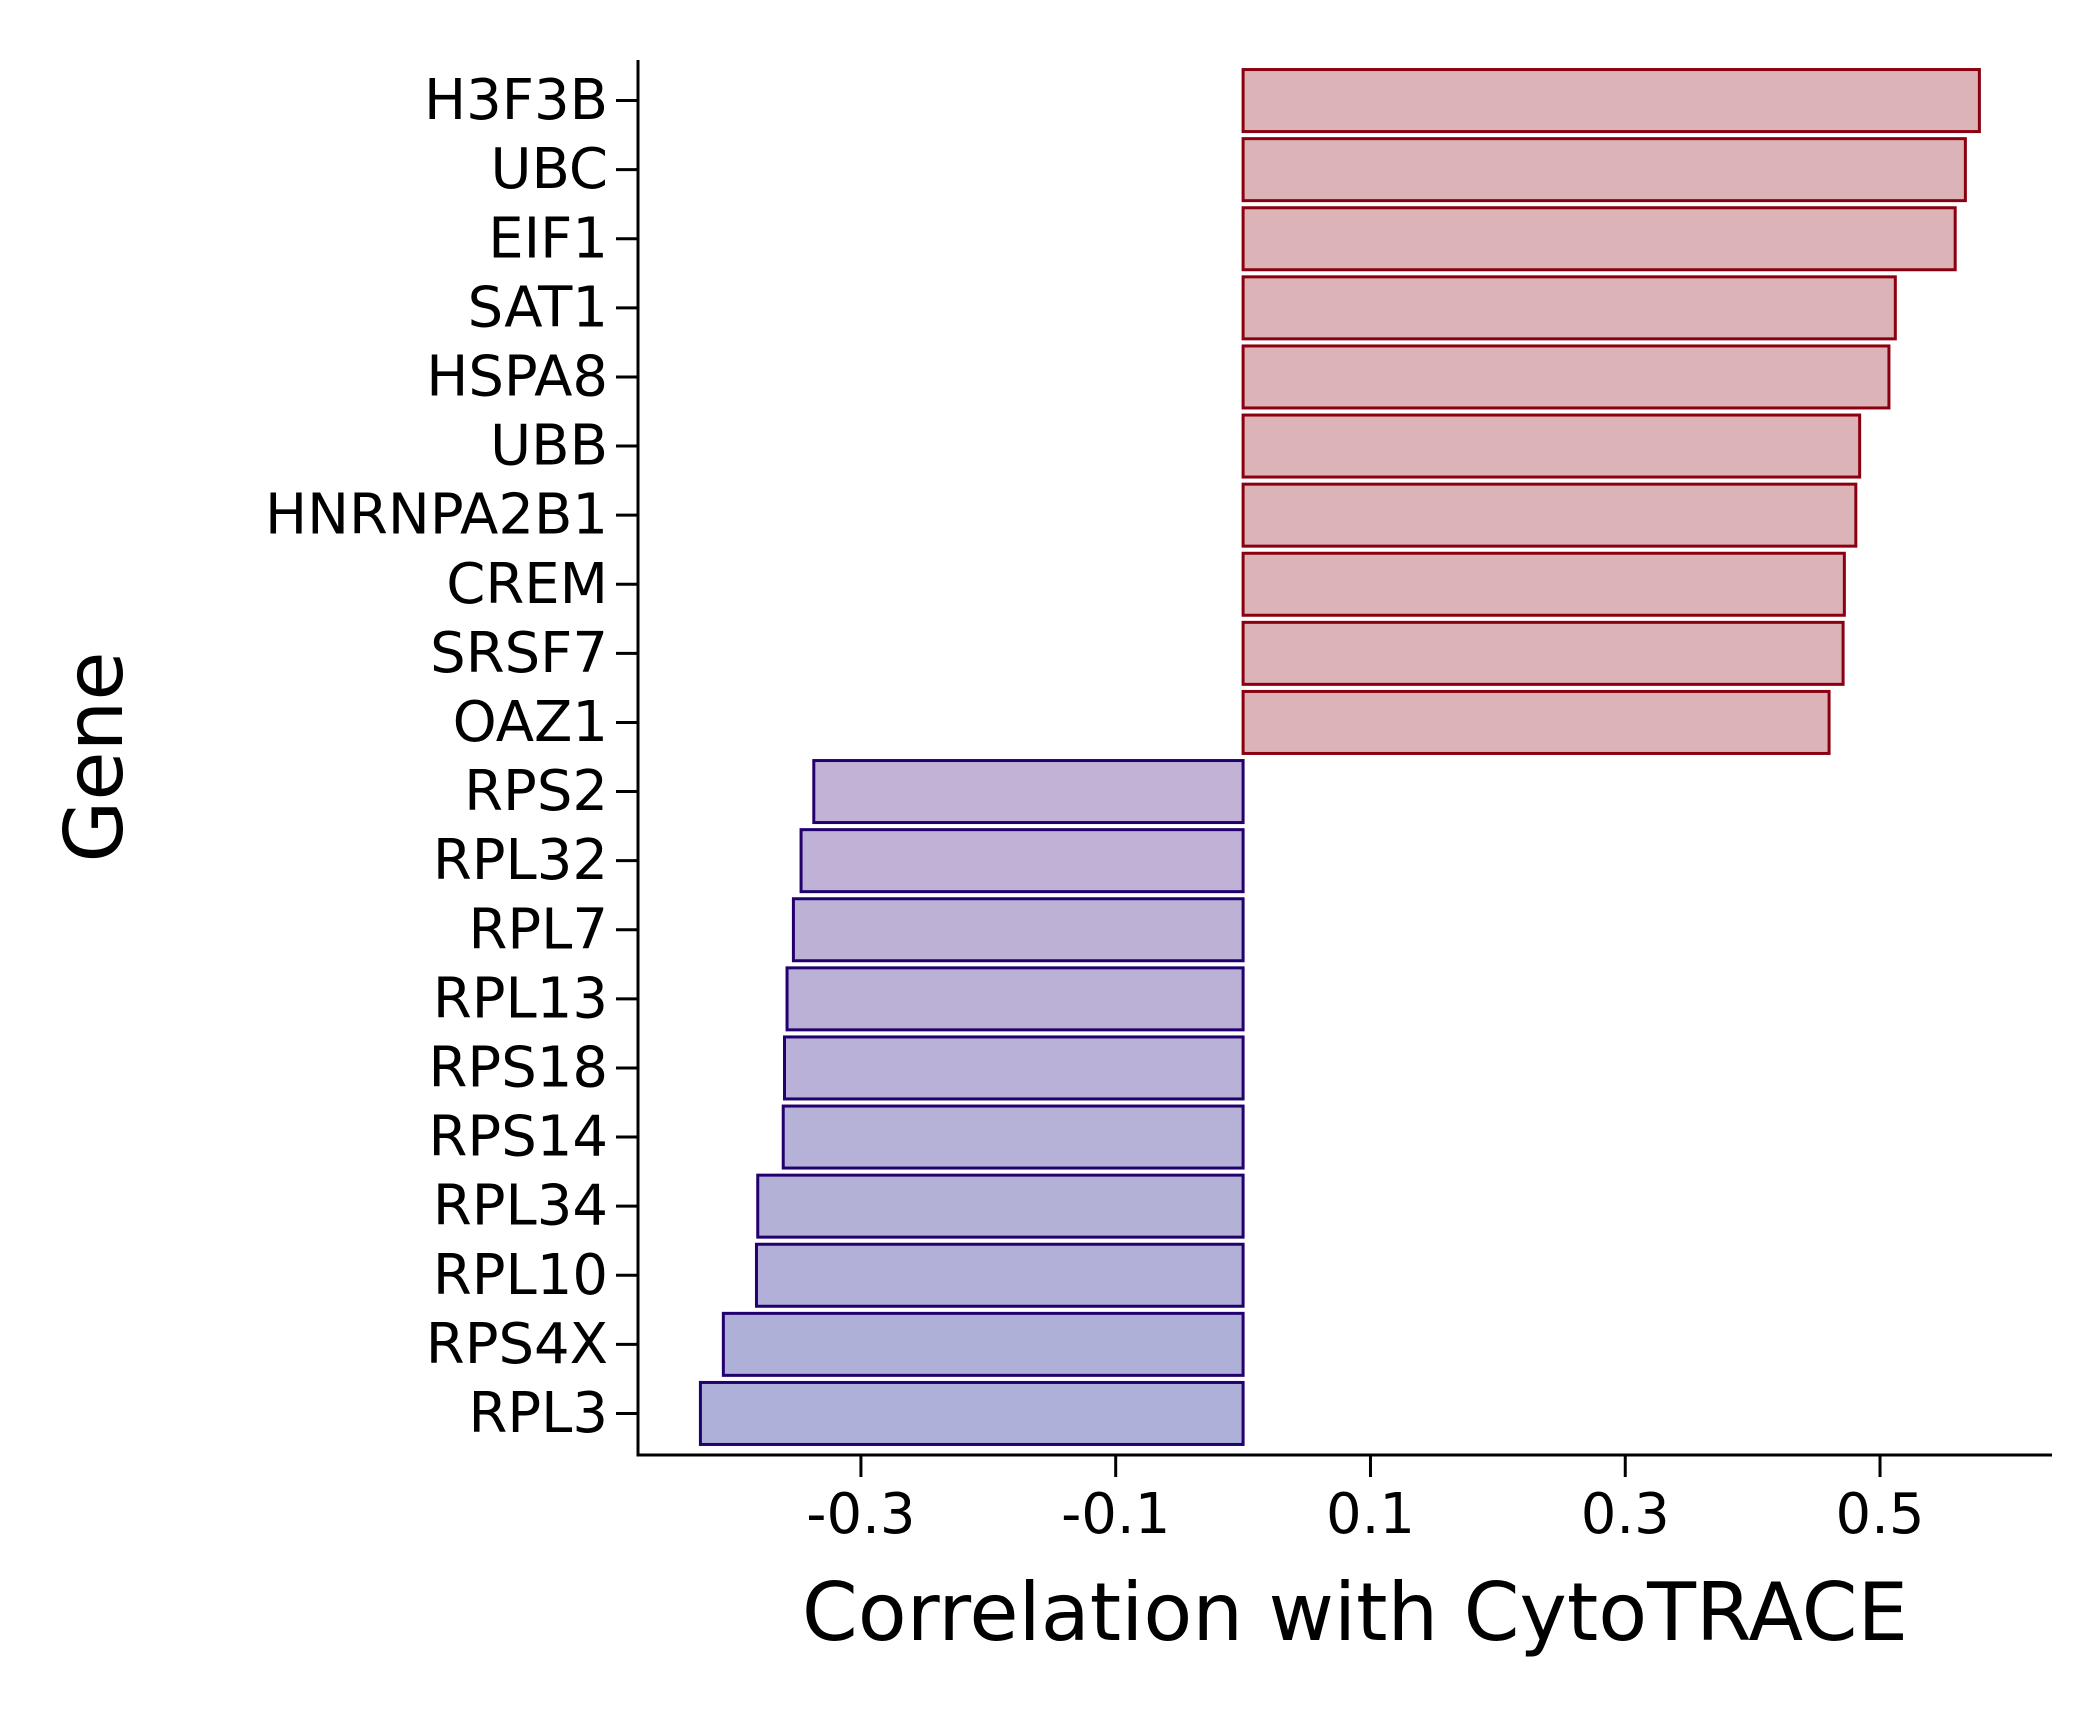 This screenshot has height=1714, width=2100. Describe the element at coordinates (1879, 1514) in the screenshot. I see `x-tick-label: 0.5` at that location.